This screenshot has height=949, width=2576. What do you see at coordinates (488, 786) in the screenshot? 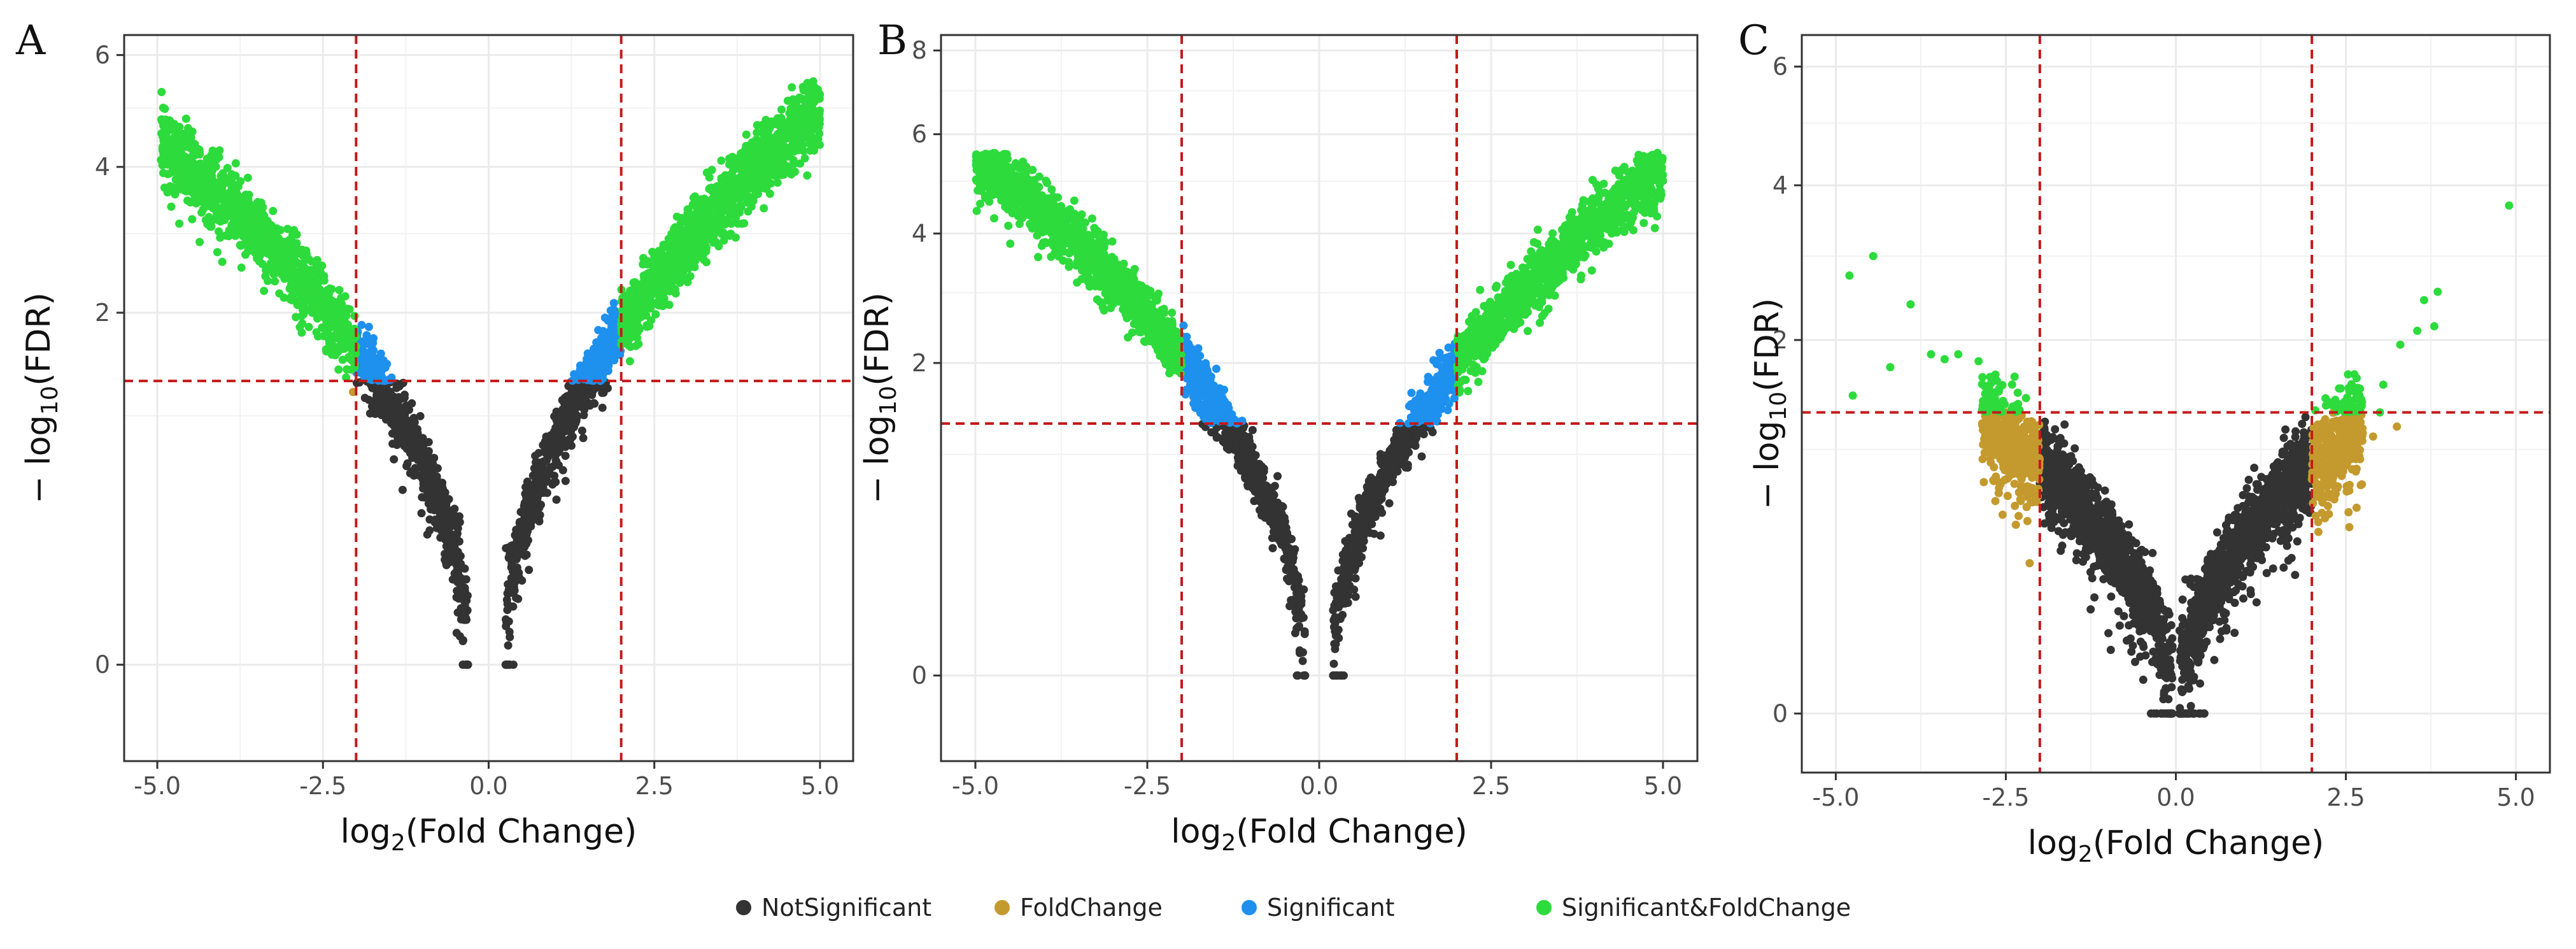
I see `x-tick-label: 0.0` at bounding box center [488, 786].